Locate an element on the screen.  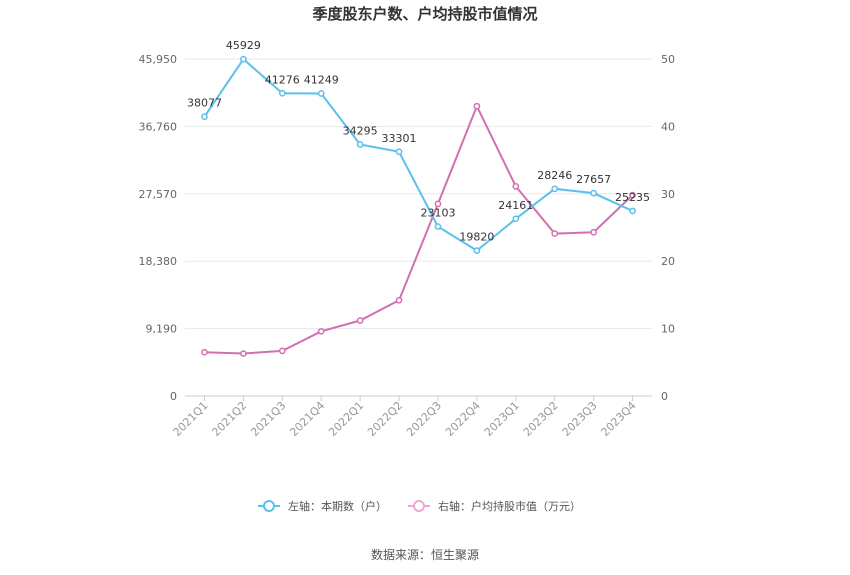
data-label: 41276 is located at coordinates (282, 79).